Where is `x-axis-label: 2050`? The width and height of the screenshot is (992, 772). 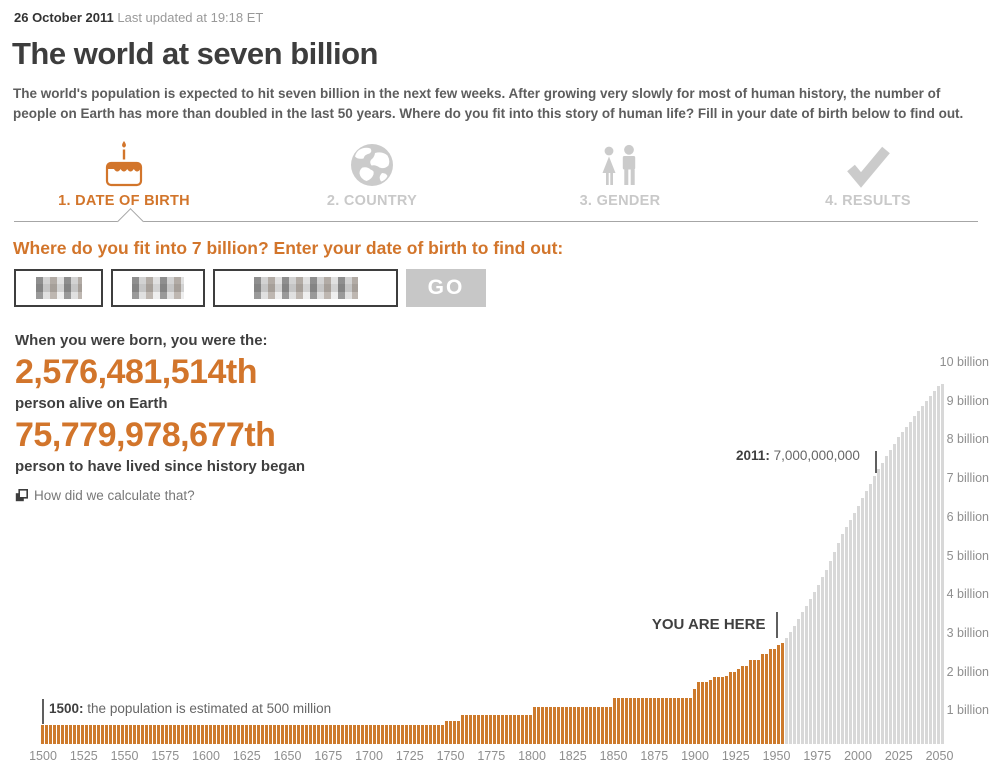 x-axis-label: 2050 is located at coordinates (939, 756).